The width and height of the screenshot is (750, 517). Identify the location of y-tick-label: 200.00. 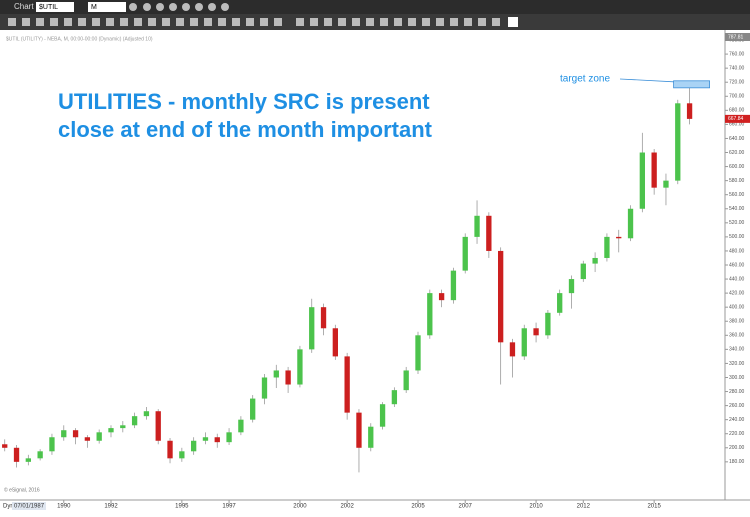
(737, 448).